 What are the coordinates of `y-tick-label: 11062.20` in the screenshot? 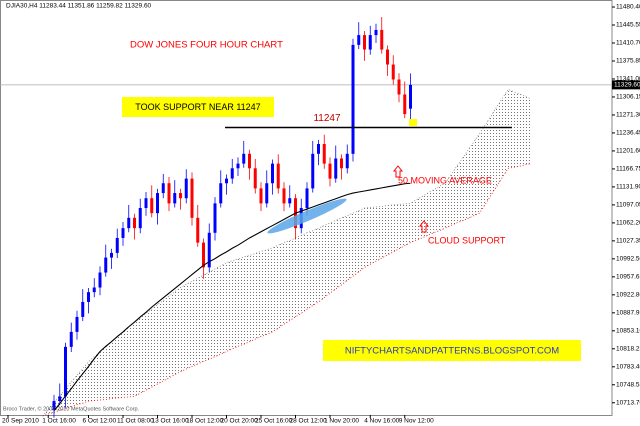 It's located at (628, 223).